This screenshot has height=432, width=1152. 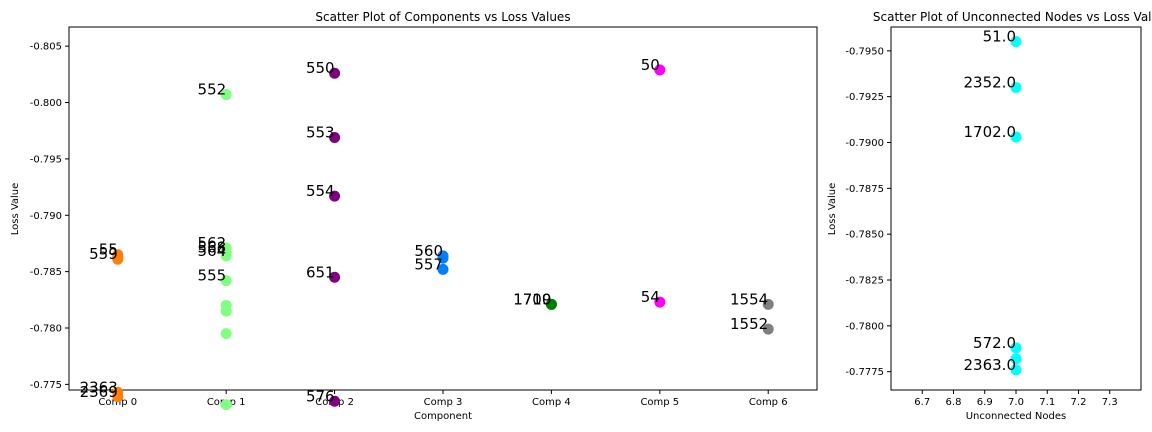 What do you see at coordinates (990, 365) in the screenshot?
I see `right-point-label: 2363.0` at bounding box center [990, 365].